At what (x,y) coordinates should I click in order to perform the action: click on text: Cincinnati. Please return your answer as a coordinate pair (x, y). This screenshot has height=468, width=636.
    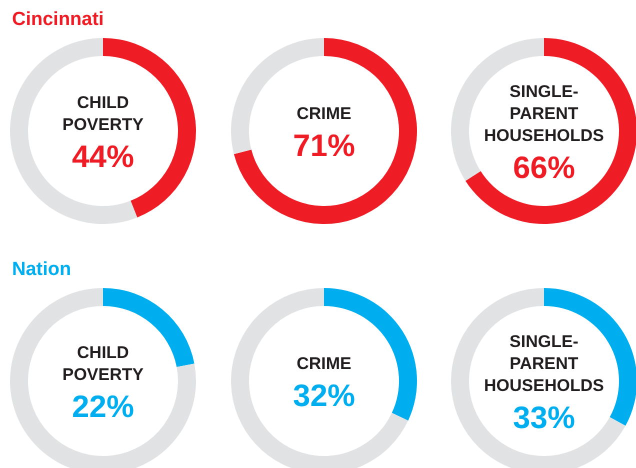
    Looking at the image, I should click on (58, 19).